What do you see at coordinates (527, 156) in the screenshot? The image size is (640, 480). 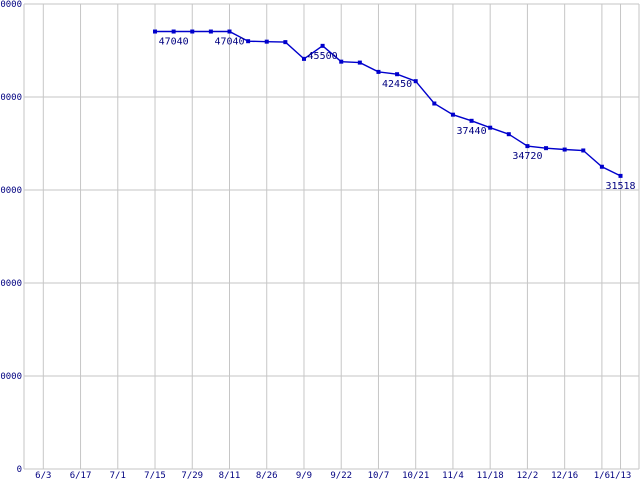 I see `point-value-label: 34720` at bounding box center [527, 156].